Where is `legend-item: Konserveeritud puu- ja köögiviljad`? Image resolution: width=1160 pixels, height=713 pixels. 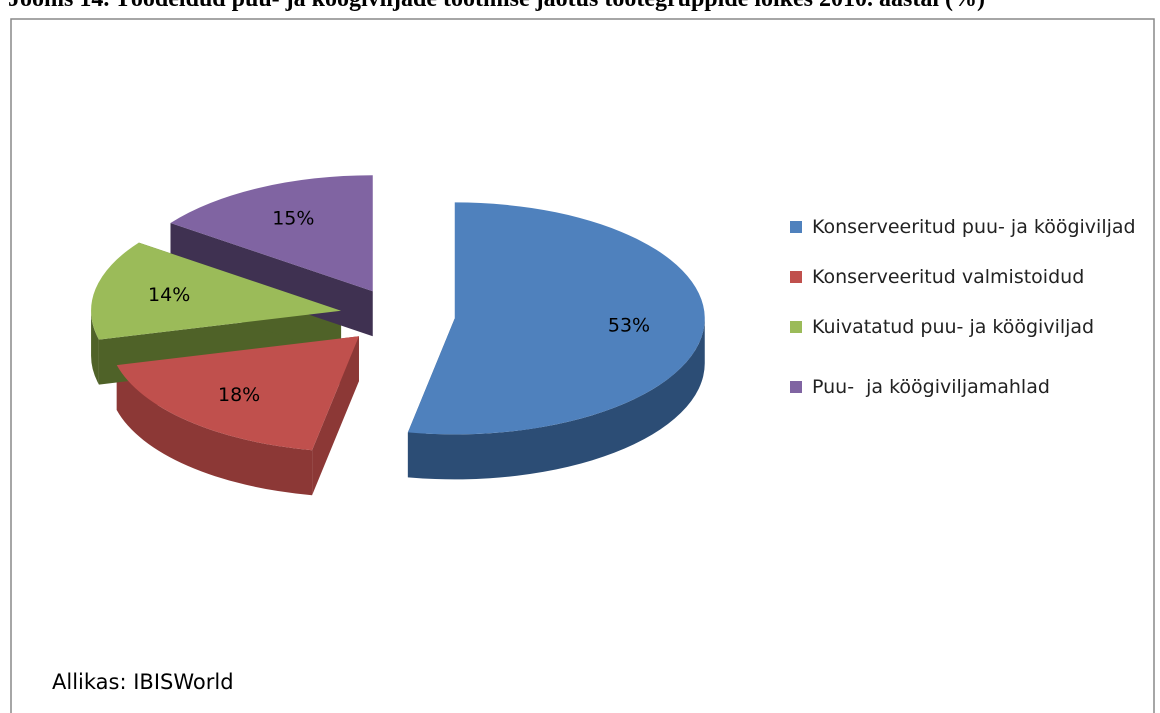
legend-item: Konserveeritud puu- ja köögiviljad is located at coordinates (965, 227).